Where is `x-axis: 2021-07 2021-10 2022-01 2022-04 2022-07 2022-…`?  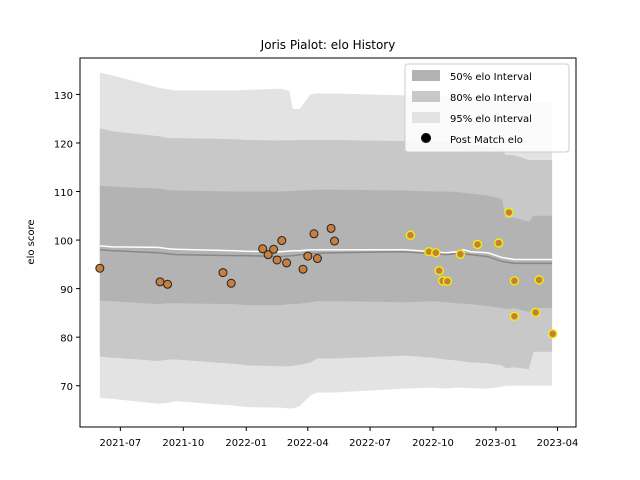 x-axis: 2021-07 2021-10 2022-01 2022-04 2022-07 2022-… is located at coordinates (338, 438).